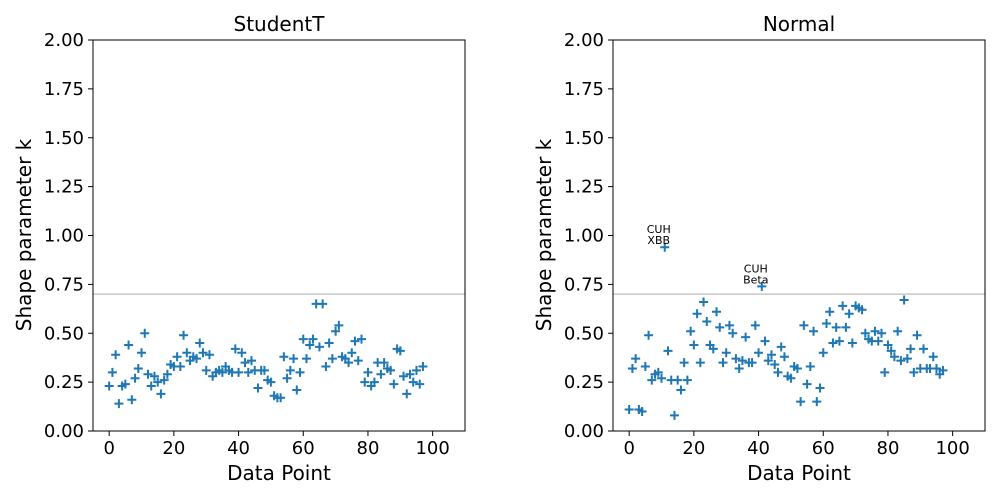 Image resolution: width=1000 pixels, height=500 pixels. I want to click on x-tick-label: 80, so click(368, 448).